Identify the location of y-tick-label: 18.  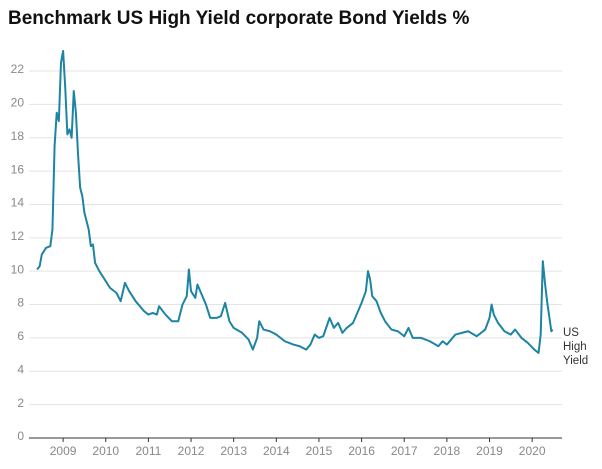
(18, 136).